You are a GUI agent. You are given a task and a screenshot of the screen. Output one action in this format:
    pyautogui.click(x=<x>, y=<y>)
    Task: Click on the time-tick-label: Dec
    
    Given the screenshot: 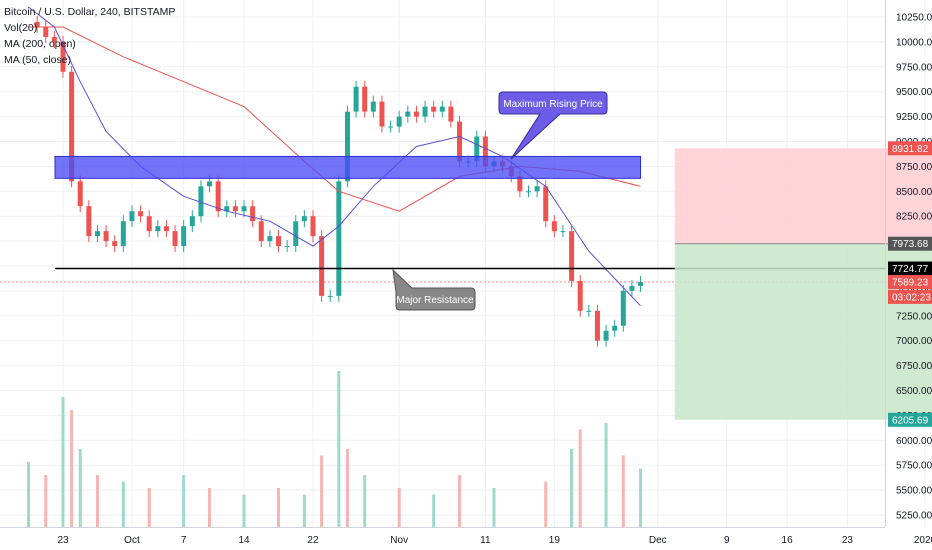 What is the action you would take?
    pyautogui.click(x=658, y=540)
    